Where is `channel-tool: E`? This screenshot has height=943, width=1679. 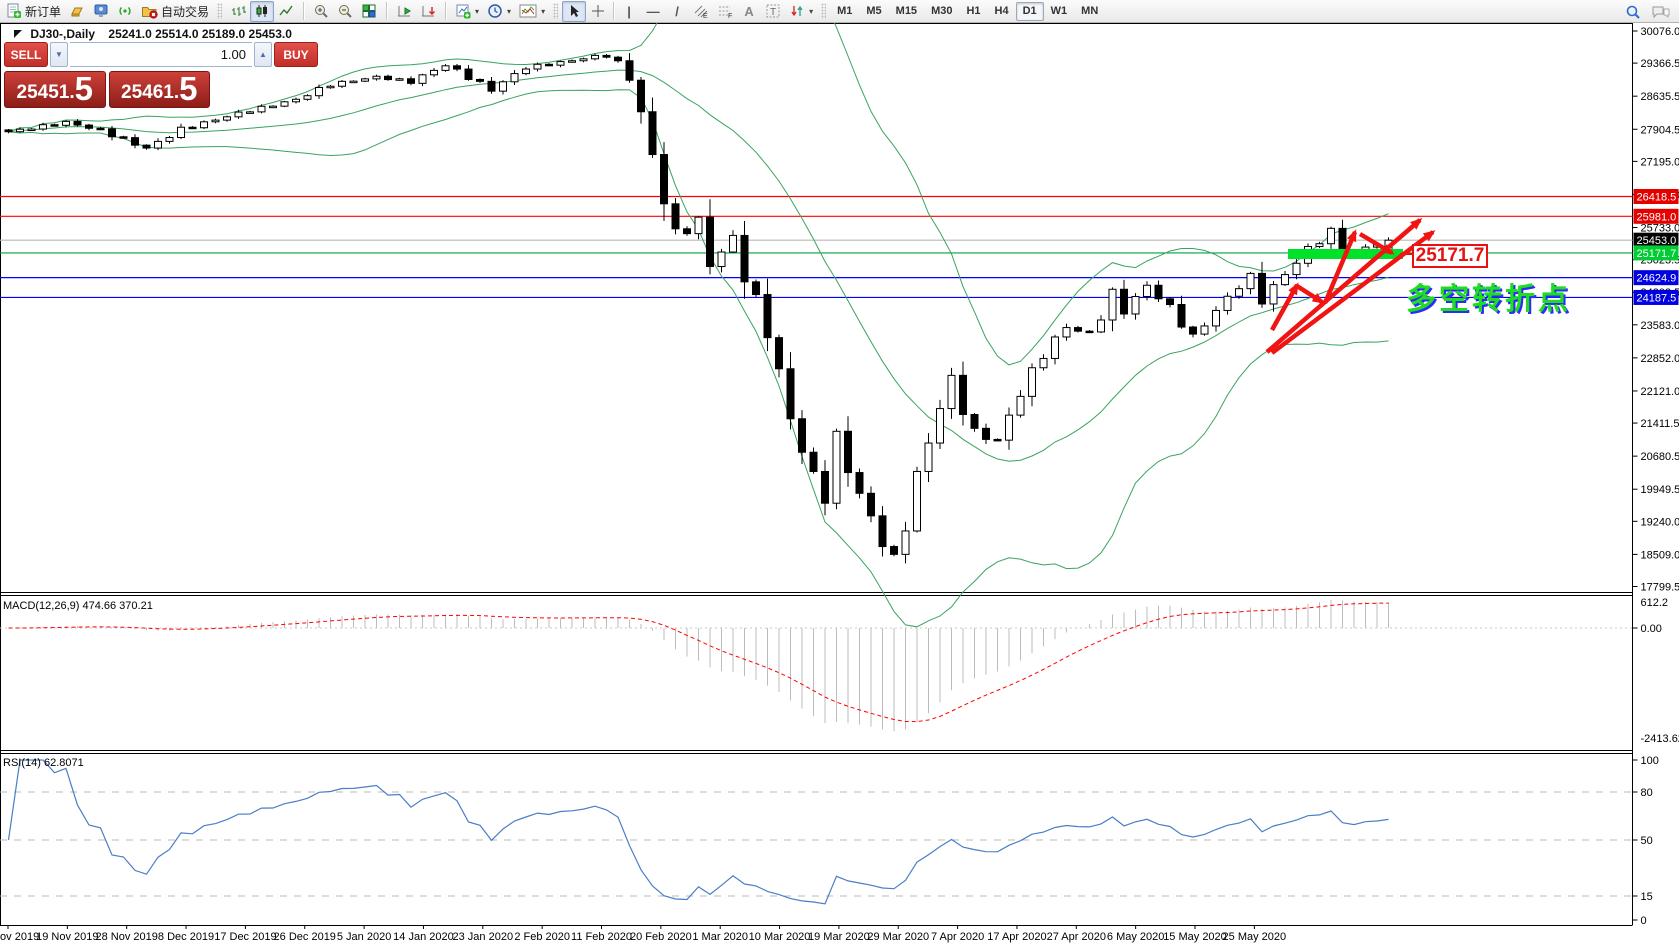
channel-tool: E is located at coordinates (701, 11).